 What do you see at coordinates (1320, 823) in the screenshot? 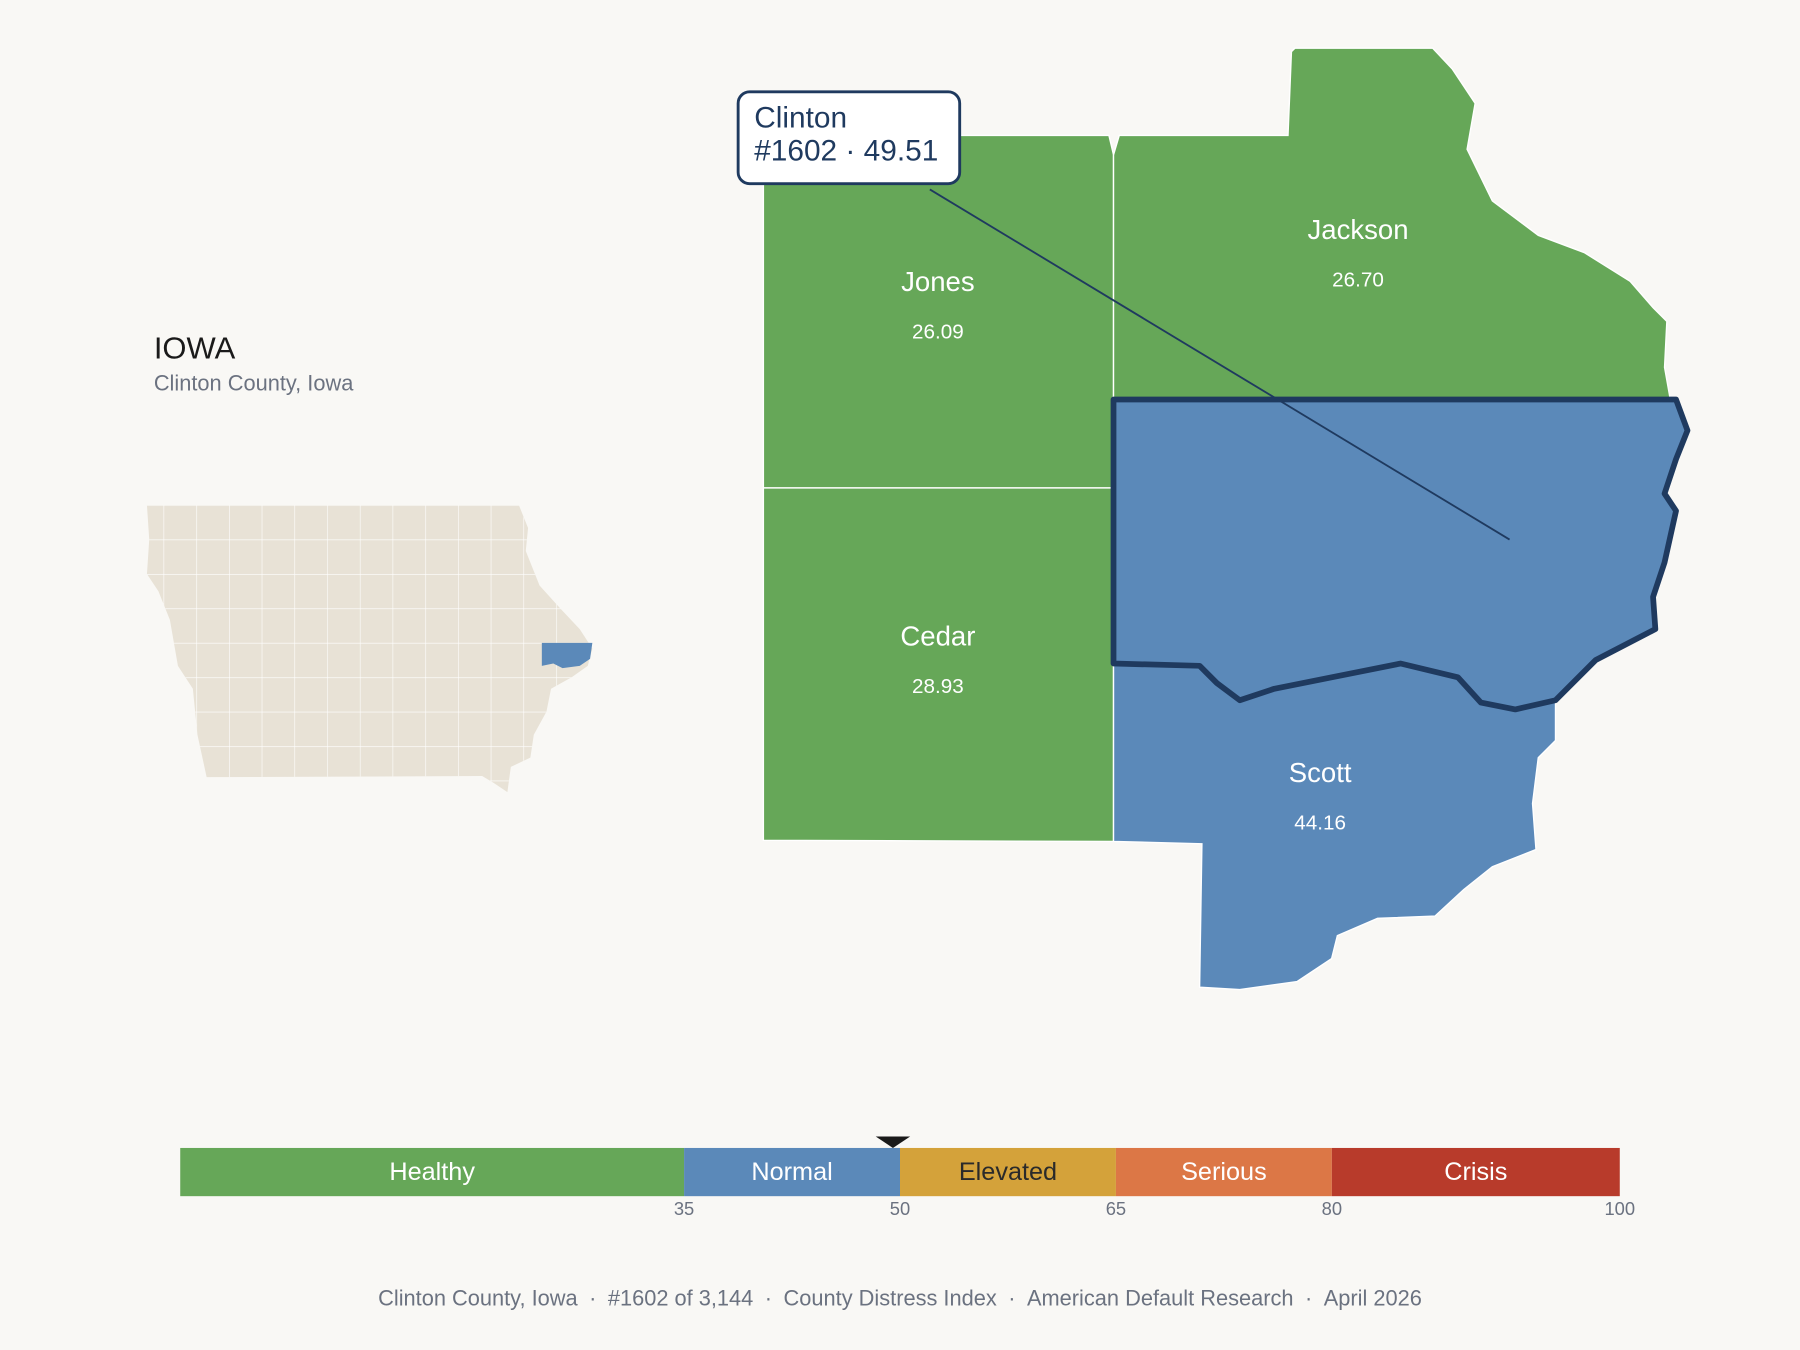
I see `county-value: 44.16` at bounding box center [1320, 823].